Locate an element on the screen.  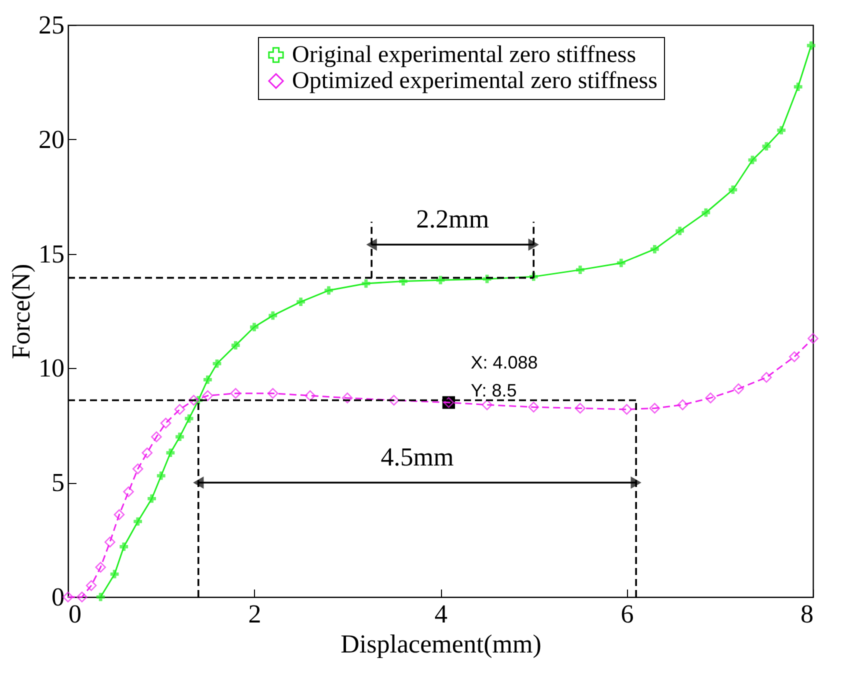
y-tick-label: 25 is located at coordinates (51, 25).